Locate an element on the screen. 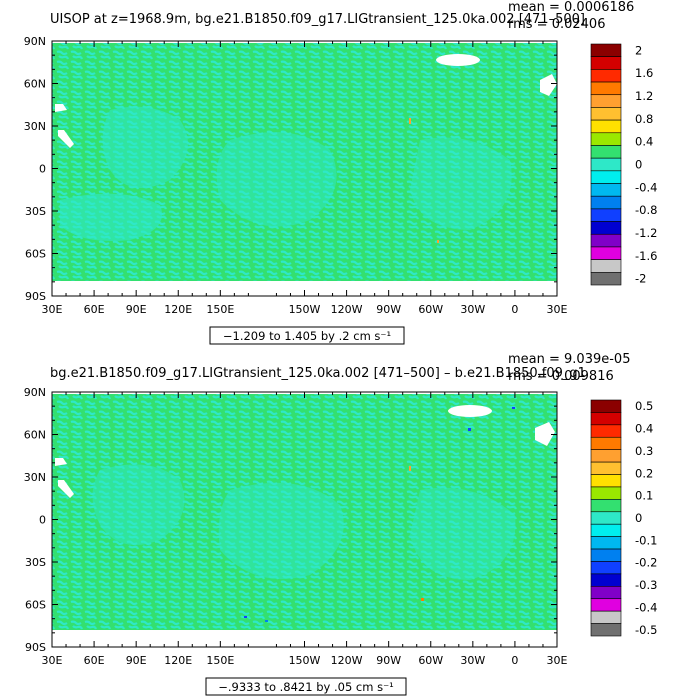 Image resolution: width=700 pixels, height=700 pixels. panel-2-mean: mean = 9.039e-05 is located at coordinates (569, 359).